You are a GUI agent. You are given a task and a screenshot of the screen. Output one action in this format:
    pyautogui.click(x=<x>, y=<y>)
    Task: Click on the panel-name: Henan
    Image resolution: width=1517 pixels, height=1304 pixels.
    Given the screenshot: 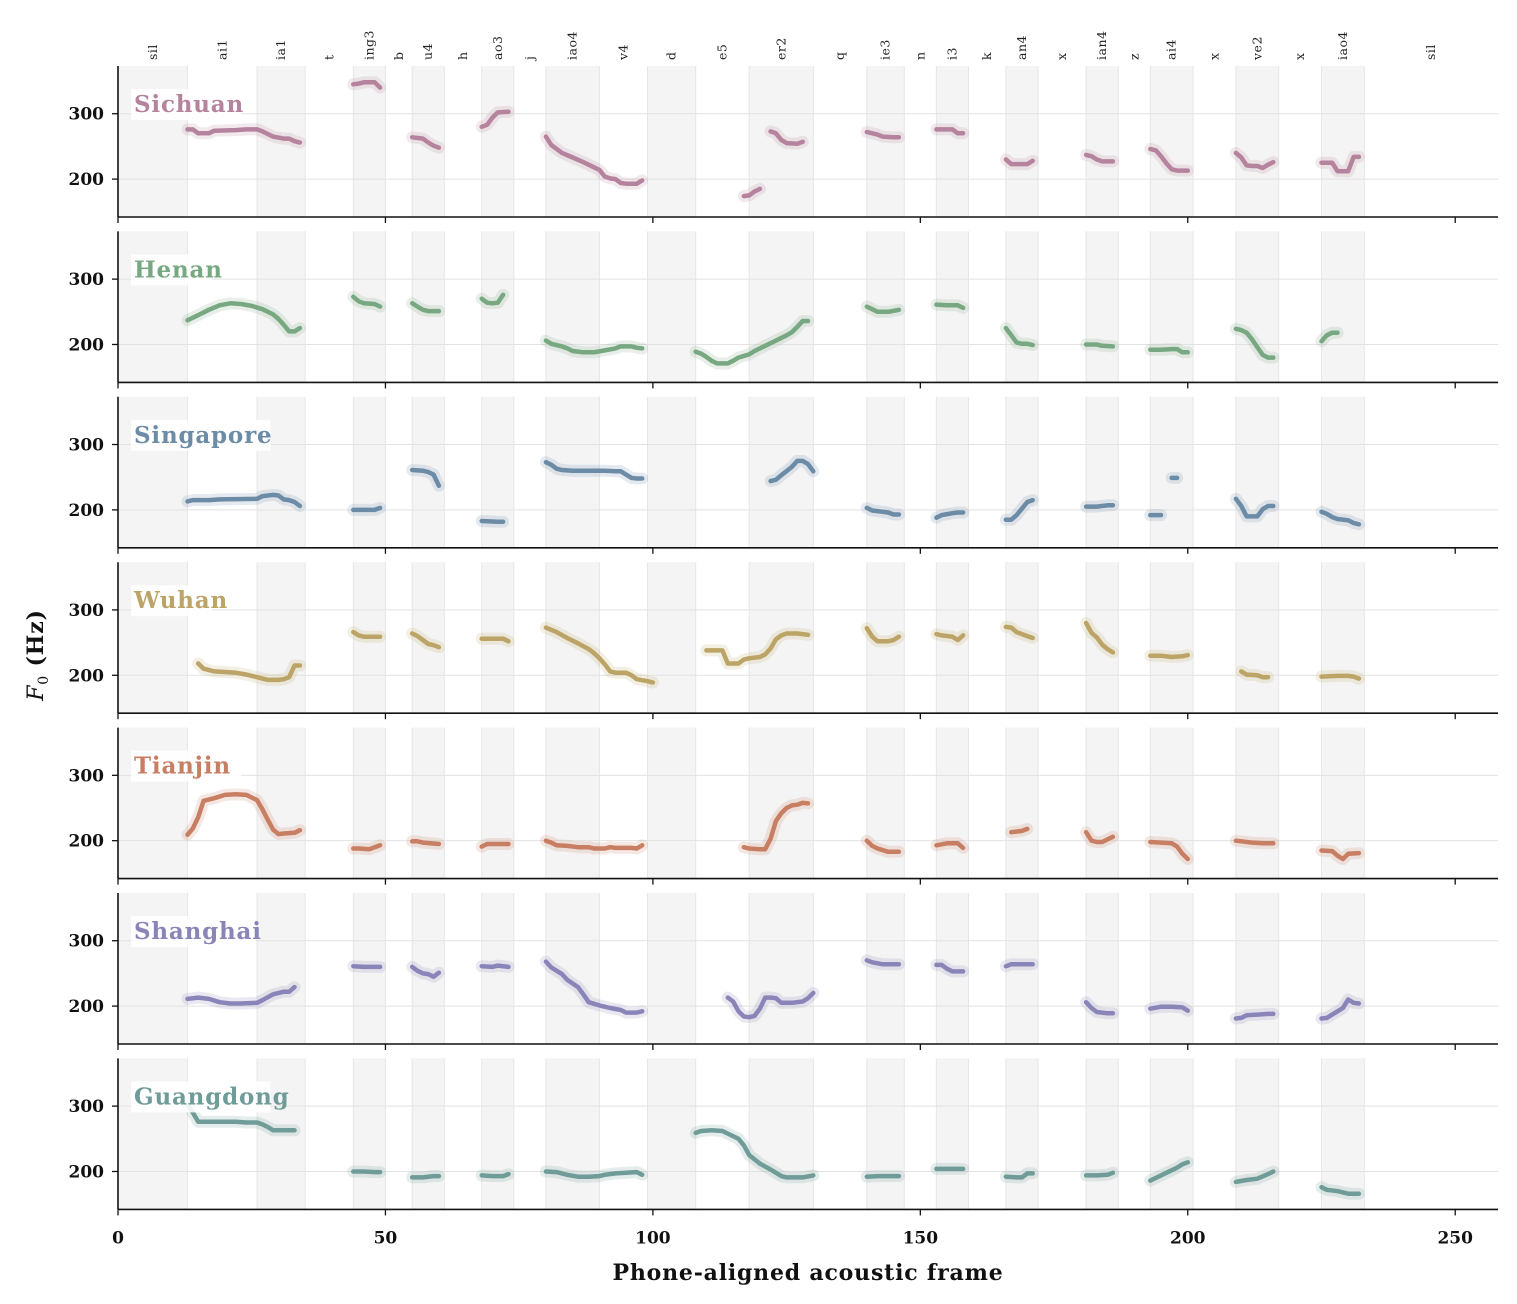 What is the action you would take?
    pyautogui.click(x=178, y=269)
    